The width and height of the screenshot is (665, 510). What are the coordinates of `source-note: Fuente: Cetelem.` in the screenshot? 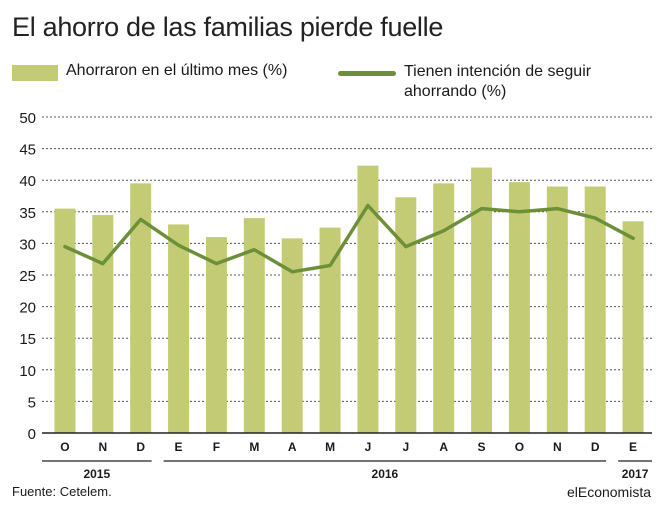 It's located at (62, 491).